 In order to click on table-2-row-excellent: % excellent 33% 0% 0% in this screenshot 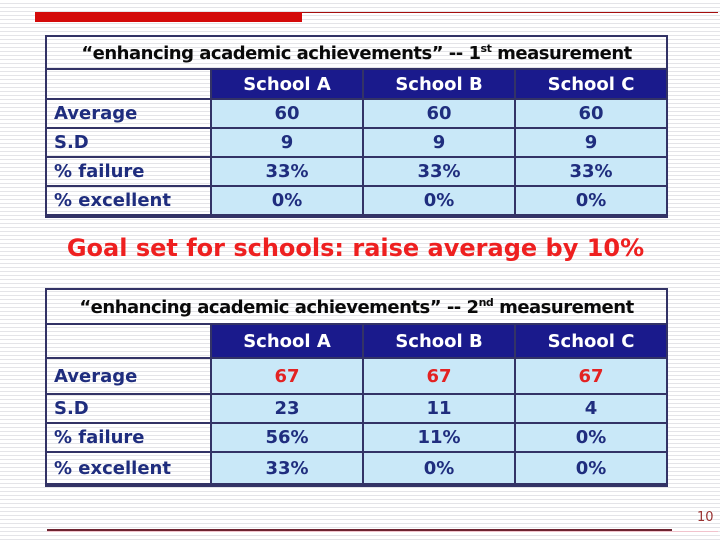, I will do `click(357, 468)`.